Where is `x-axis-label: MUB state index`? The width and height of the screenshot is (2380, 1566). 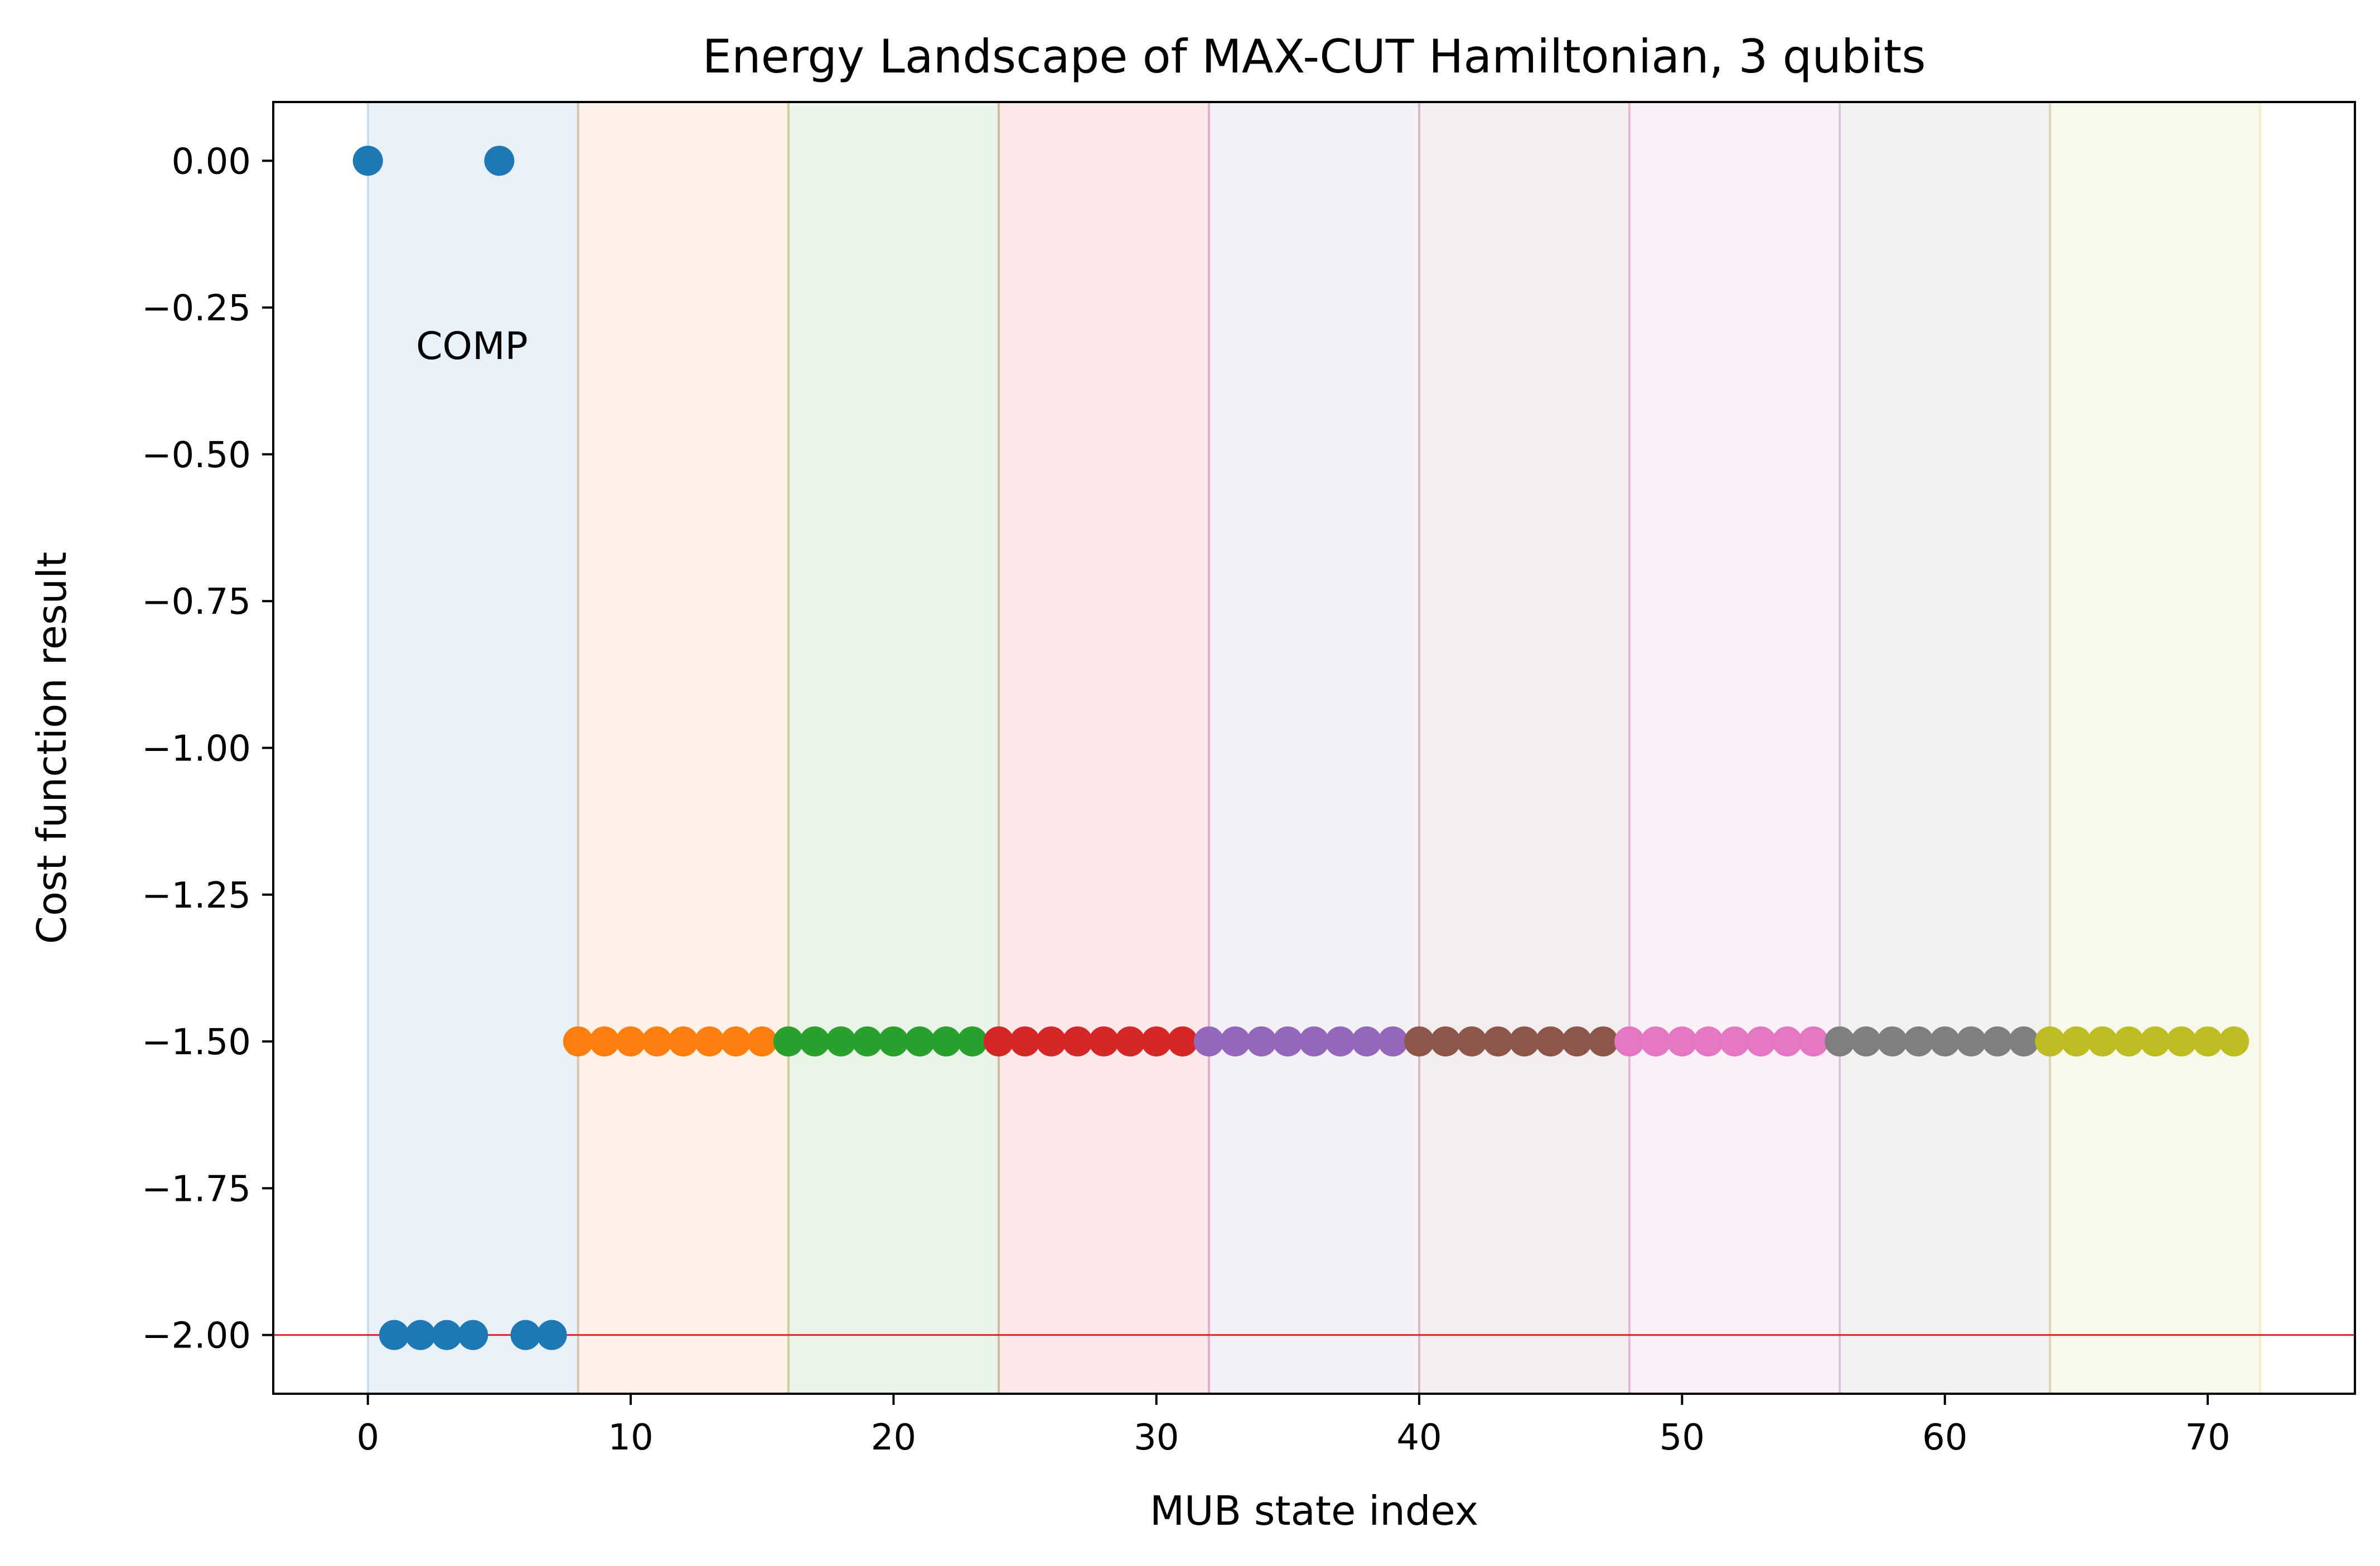
x-axis-label: MUB state index is located at coordinates (1314, 1511).